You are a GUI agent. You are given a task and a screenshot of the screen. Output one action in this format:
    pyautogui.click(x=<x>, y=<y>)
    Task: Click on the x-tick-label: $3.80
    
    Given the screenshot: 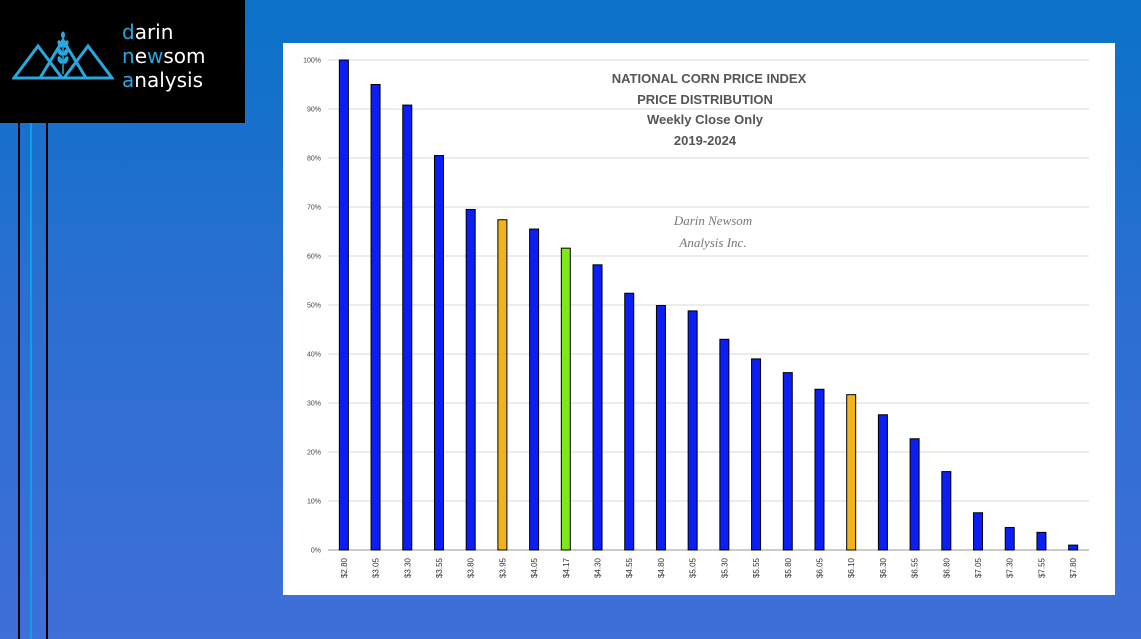 What is the action you would take?
    pyautogui.click(x=471, y=567)
    